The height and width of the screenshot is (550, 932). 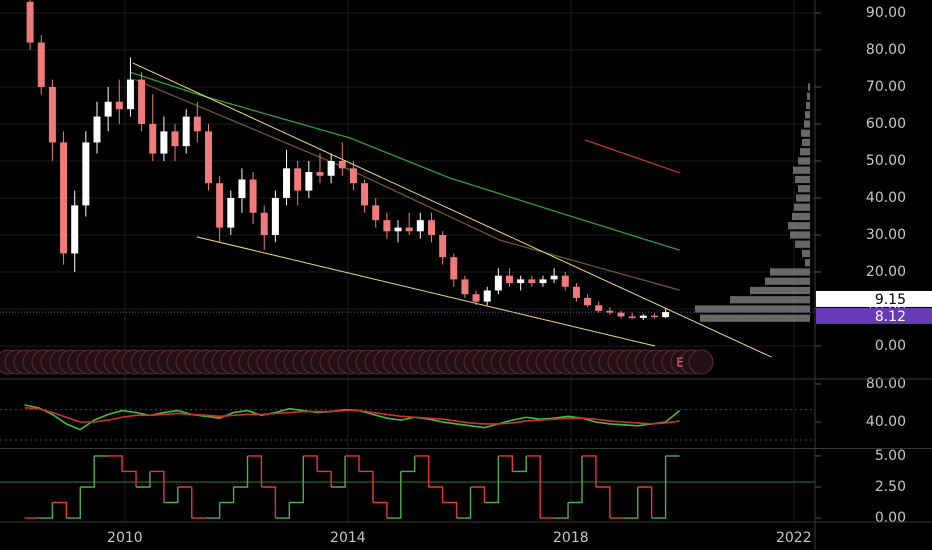 What do you see at coordinates (632, 156) in the screenshot?
I see `moving-average` at bounding box center [632, 156].